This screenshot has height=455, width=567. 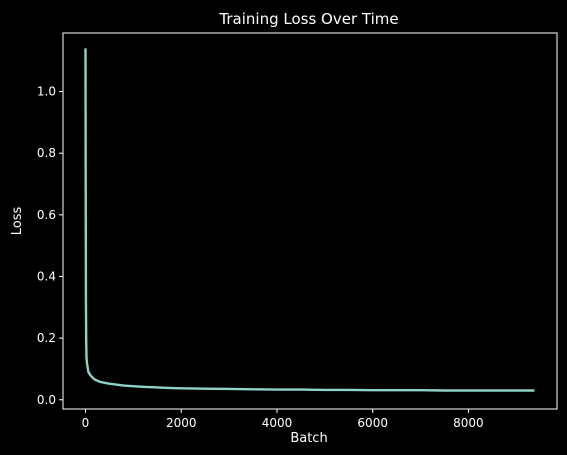 I want to click on y-tick-label: 0.2, so click(x=46, y=338).